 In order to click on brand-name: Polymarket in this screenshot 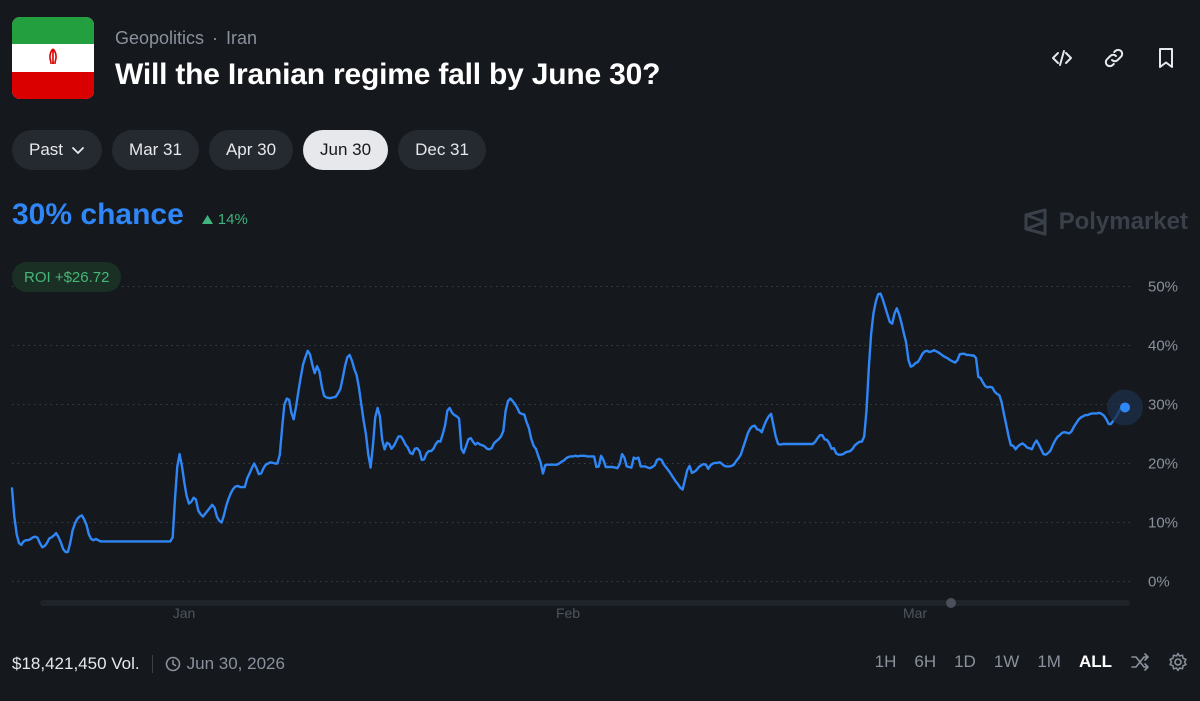, I will do `click(1123, 221)`.